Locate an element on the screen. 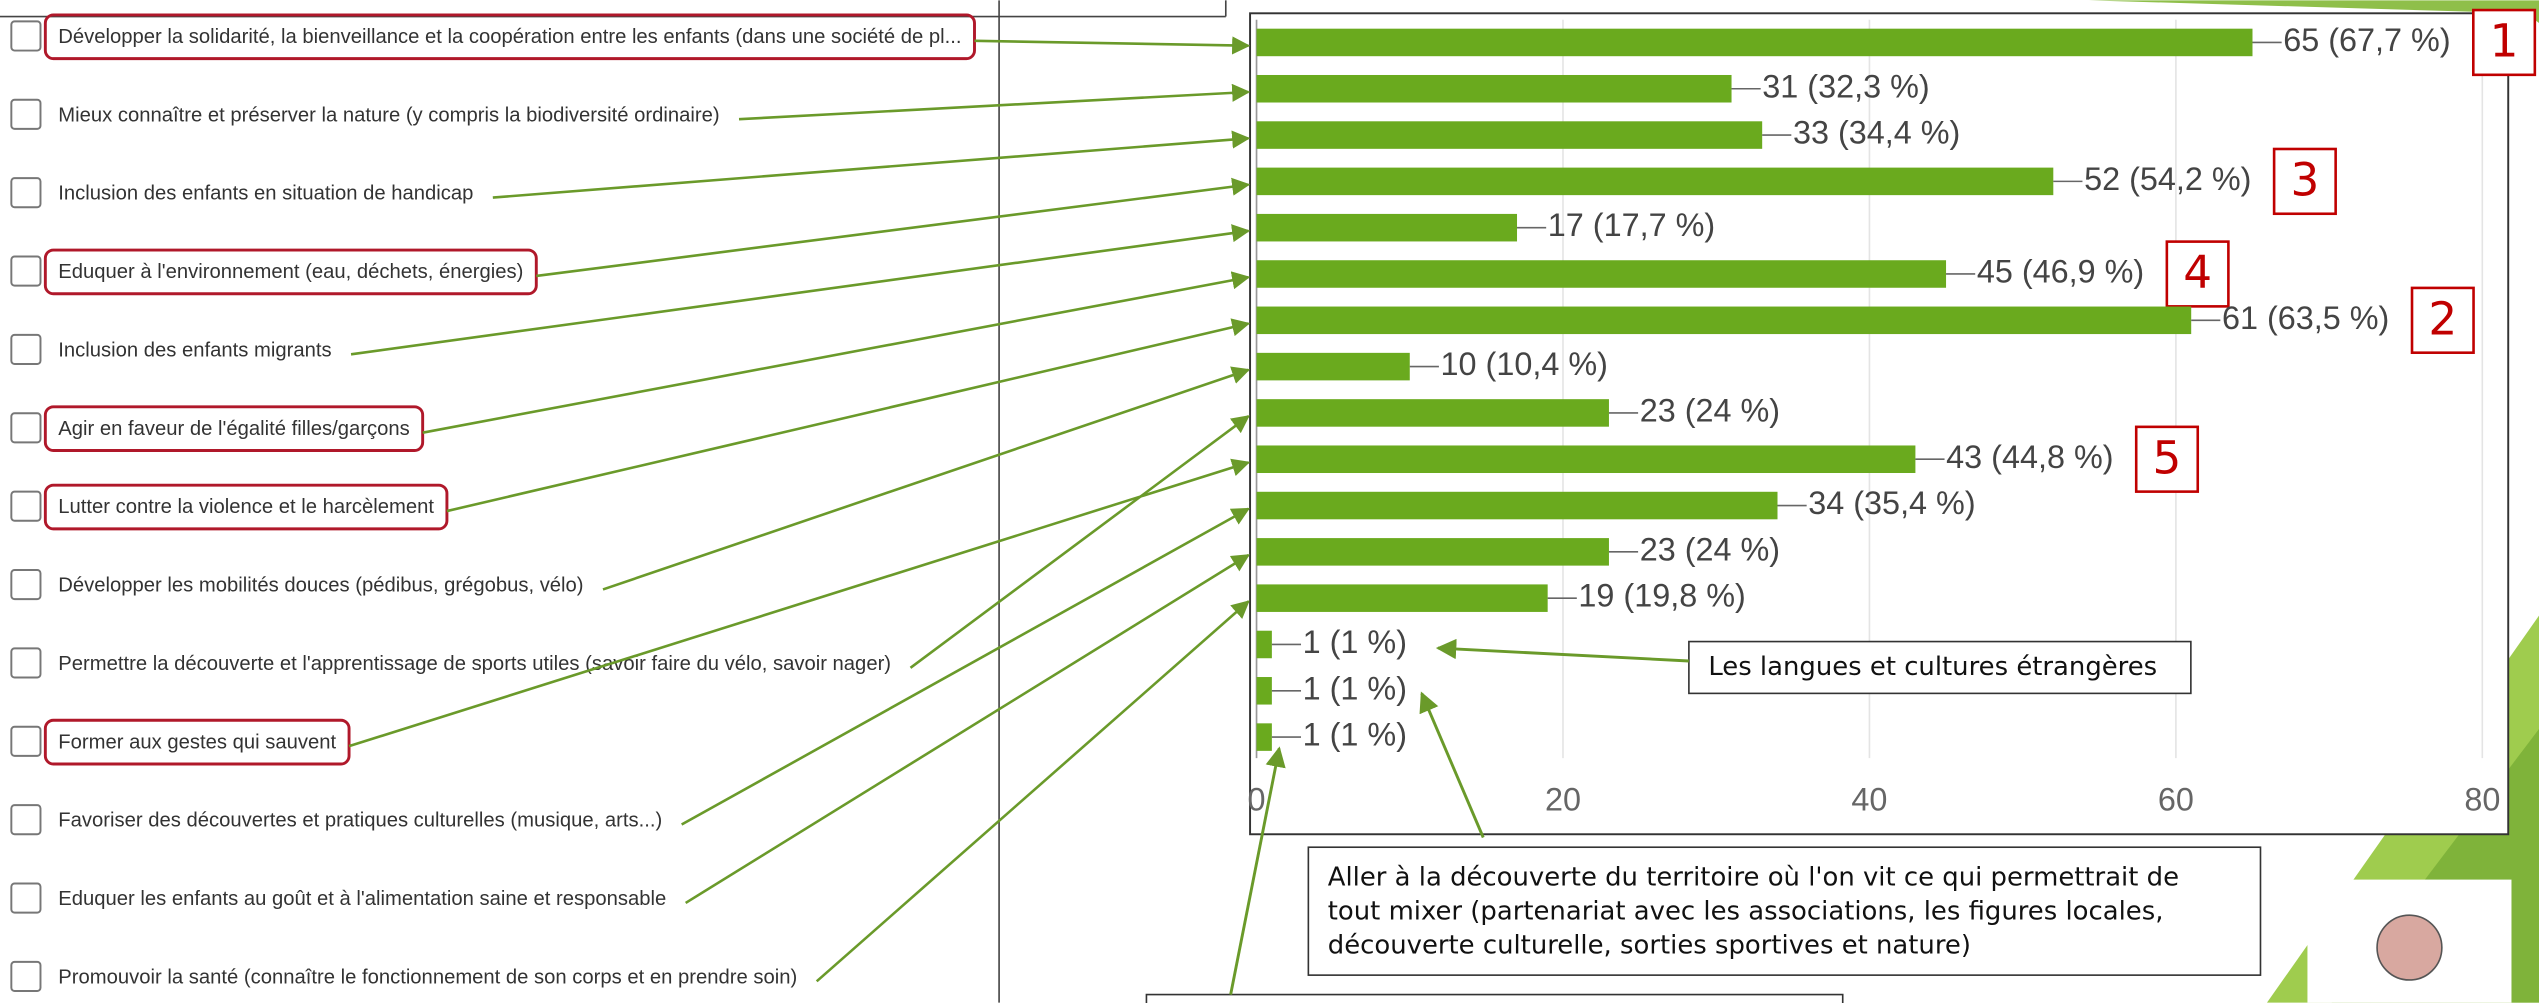 This screenshot has width=2539, height=1003. logo-icon is located at coordinates (2409, 947).